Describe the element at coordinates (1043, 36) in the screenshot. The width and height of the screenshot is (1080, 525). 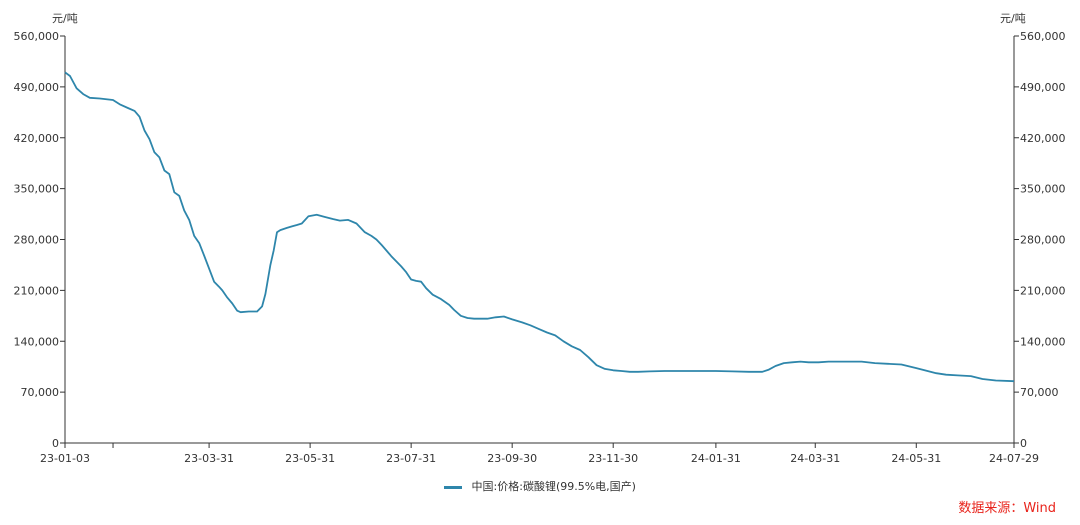
I see `y-tick-label-right: 560,000` at that location.